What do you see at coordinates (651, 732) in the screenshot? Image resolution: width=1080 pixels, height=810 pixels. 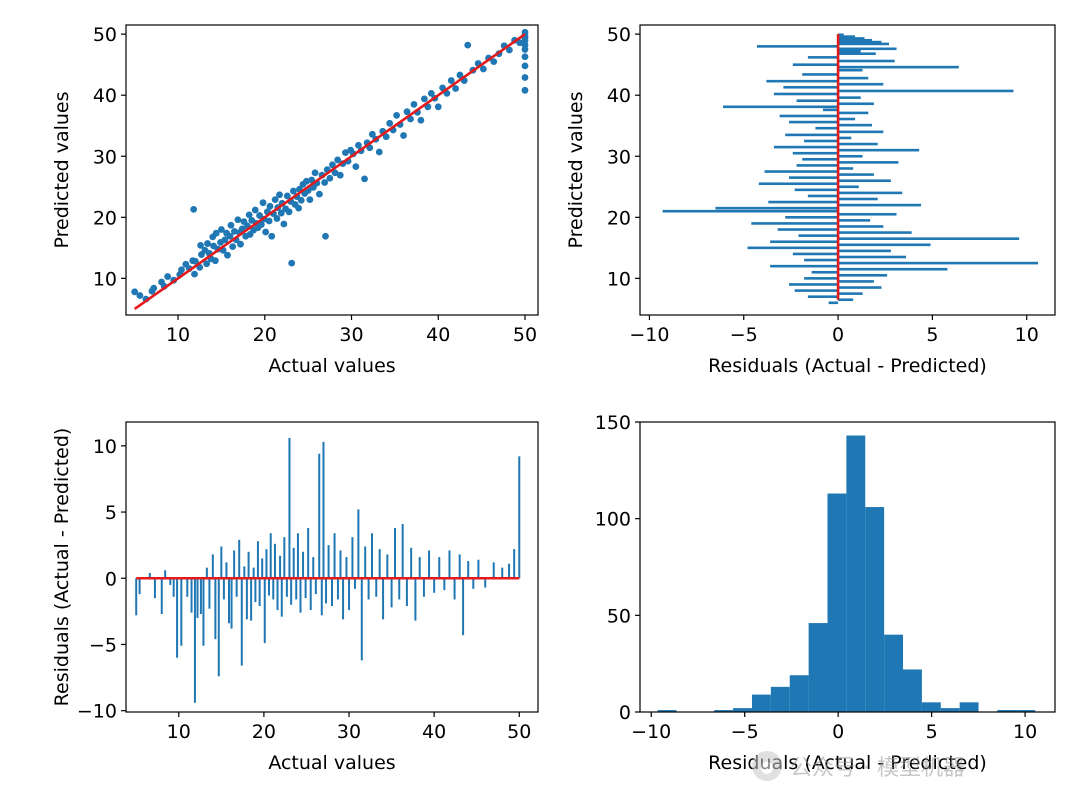 I see `x-tick-label: −10` at bounding box center [651, 732].